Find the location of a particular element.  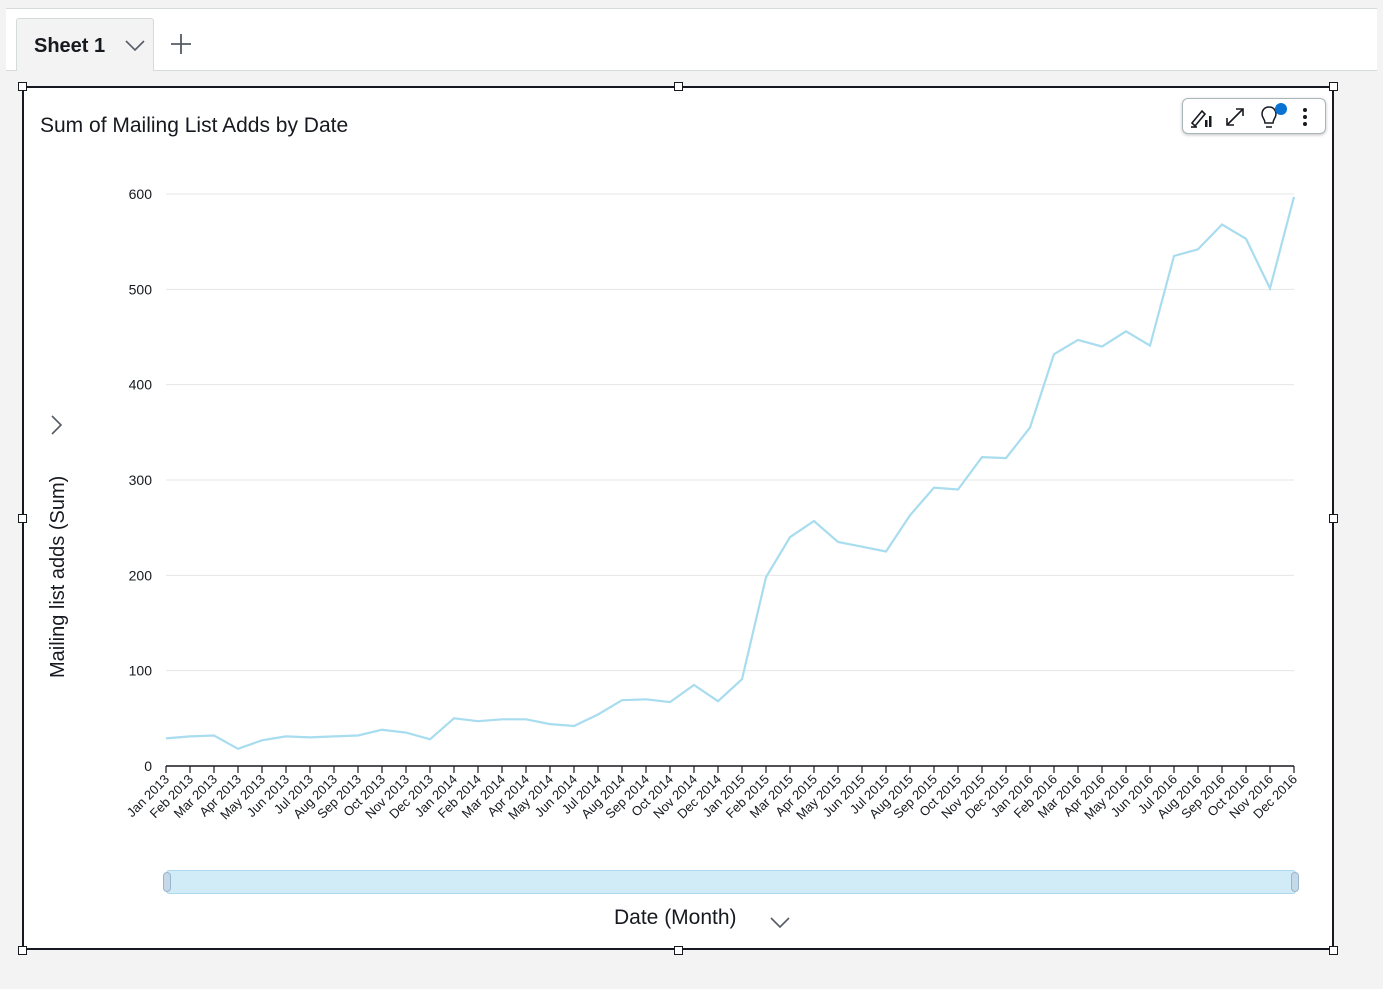

x-axis-chevron-icon is located at coordinates (780, 922).